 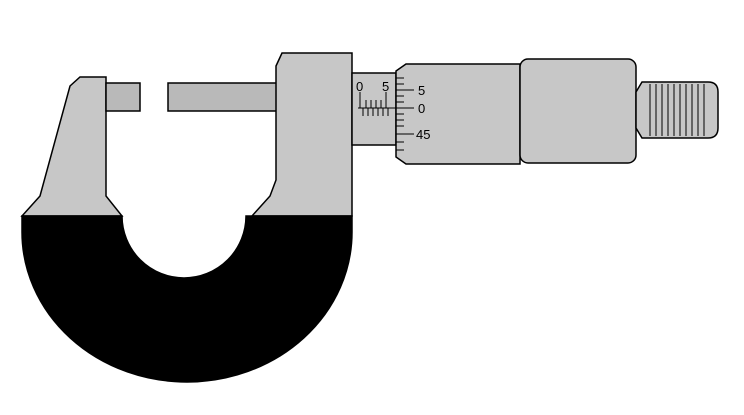 I want to click on frame-right, so click(x=301, y=134).